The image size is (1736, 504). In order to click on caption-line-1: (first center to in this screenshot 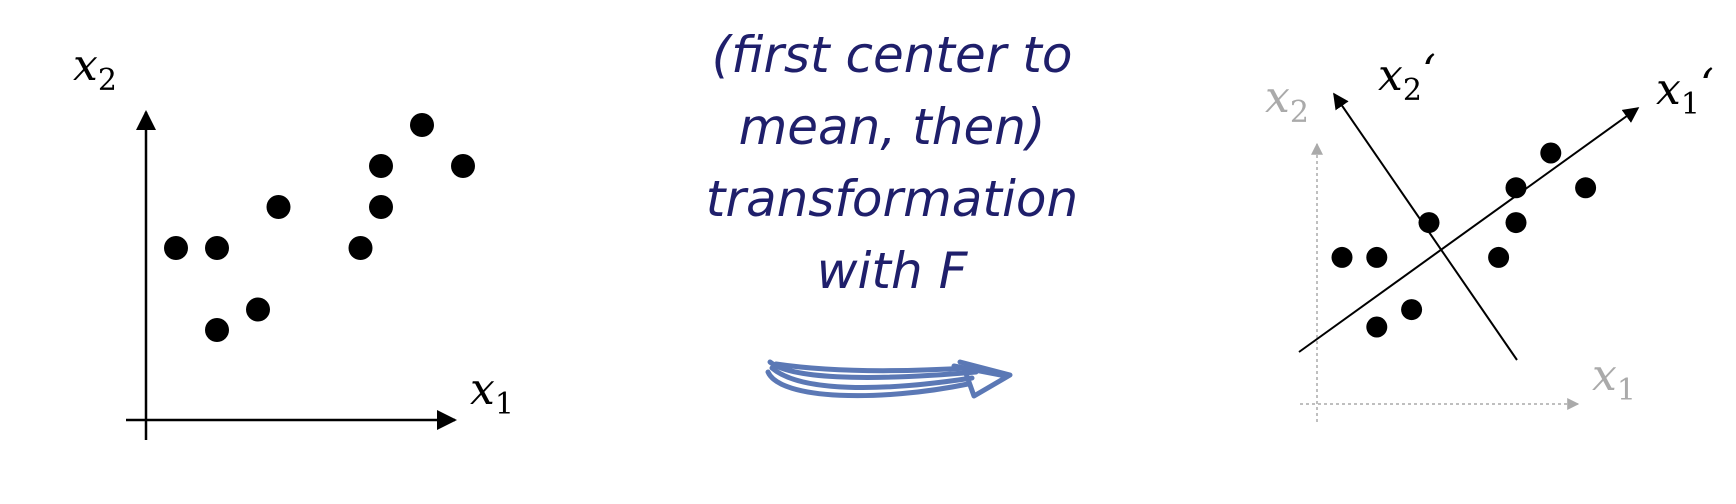, I will do `click(892, 55)`.